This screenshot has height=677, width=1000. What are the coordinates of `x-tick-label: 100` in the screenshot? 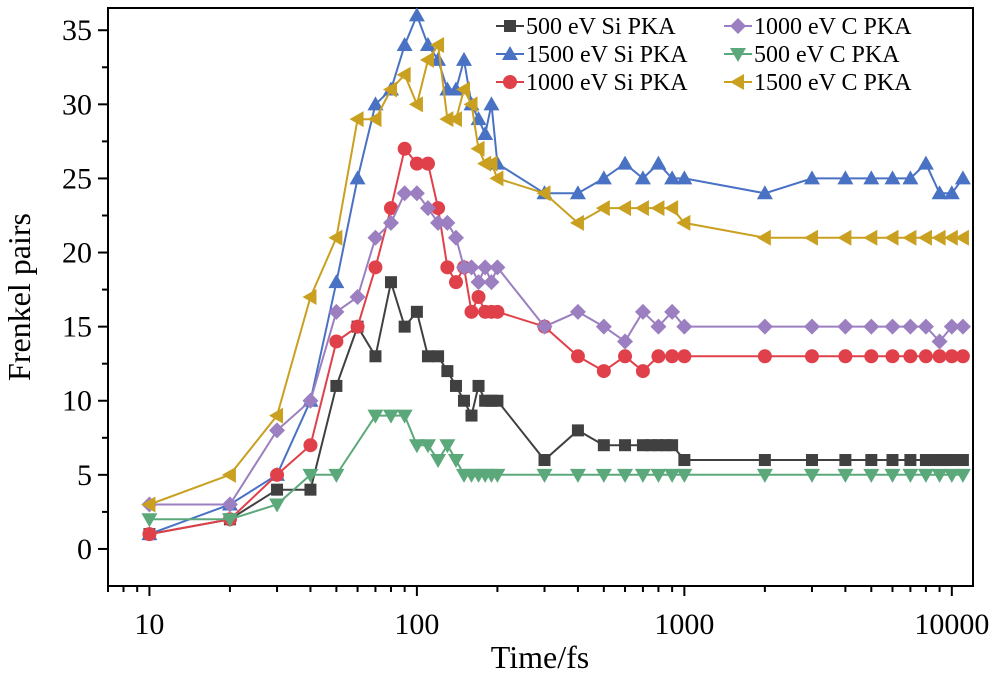 It's located at (416, 624).